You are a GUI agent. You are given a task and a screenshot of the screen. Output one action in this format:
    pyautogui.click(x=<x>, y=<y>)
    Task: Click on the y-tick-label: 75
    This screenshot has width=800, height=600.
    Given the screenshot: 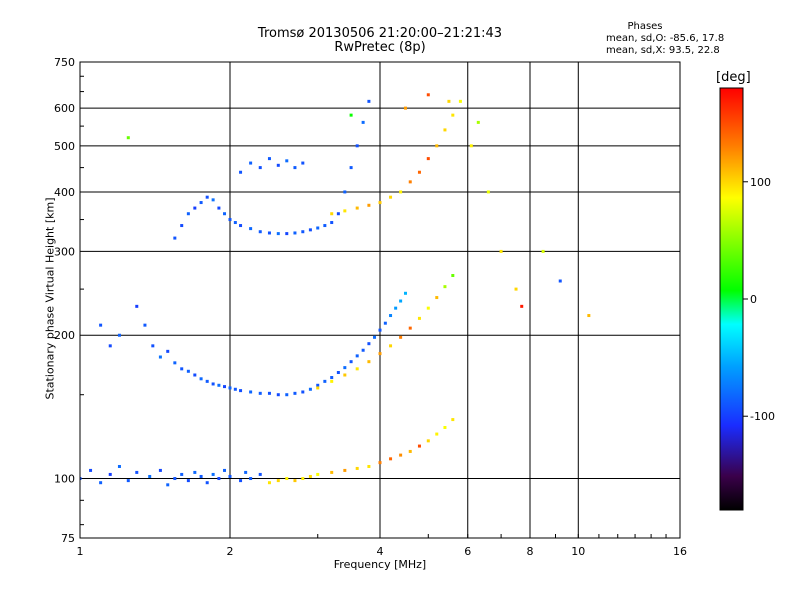 What is the action you would take?
    pyautogui.click(x=68, y=538)
    